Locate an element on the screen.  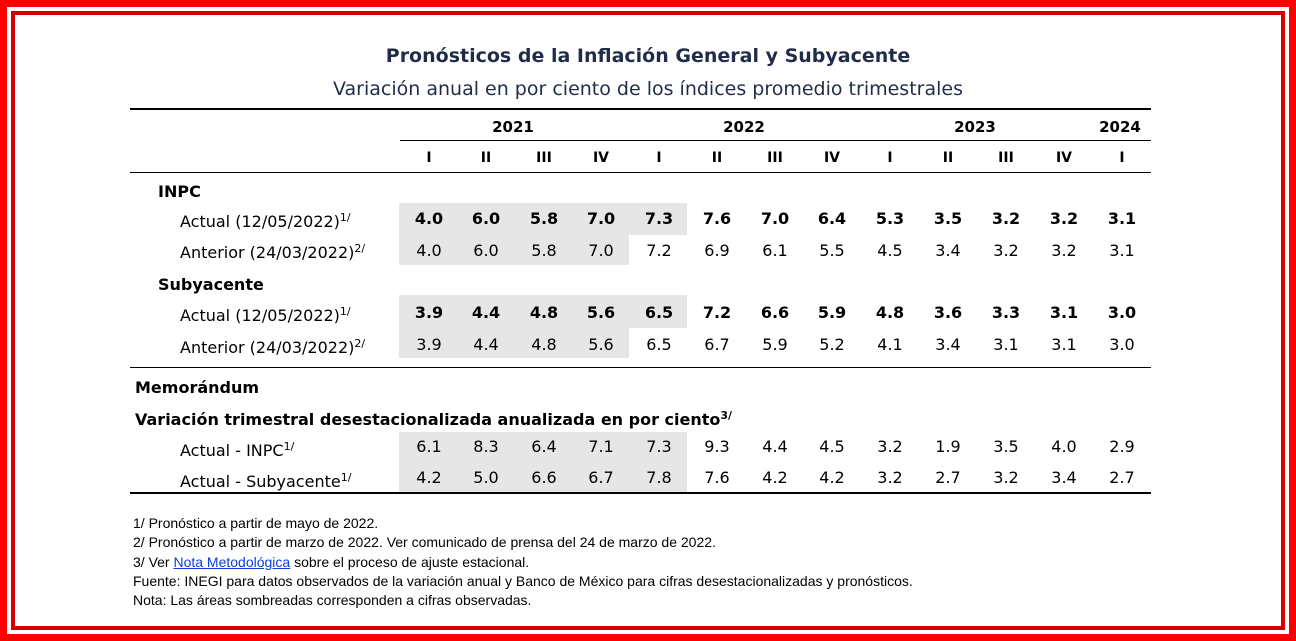
year-rule is located at coordinates (775, 140).